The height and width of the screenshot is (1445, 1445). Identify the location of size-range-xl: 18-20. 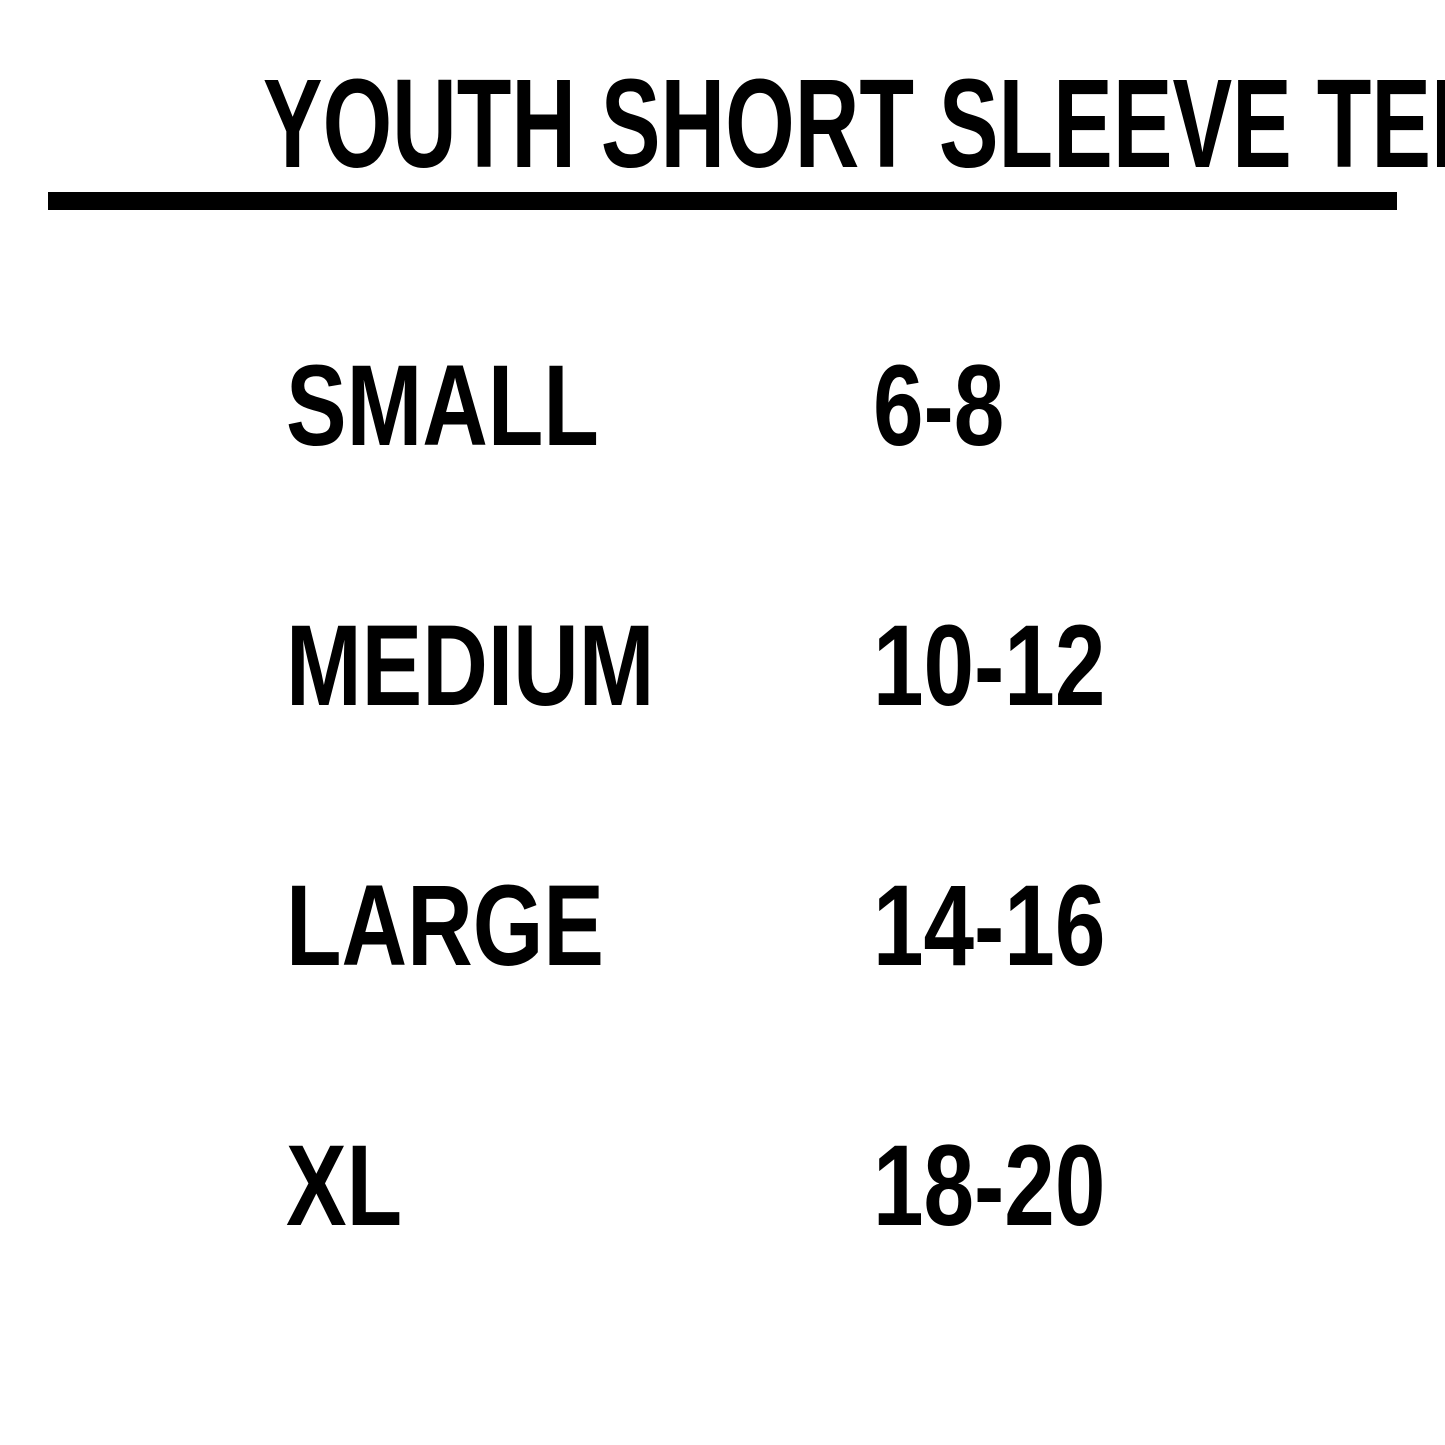
(989, 1186).